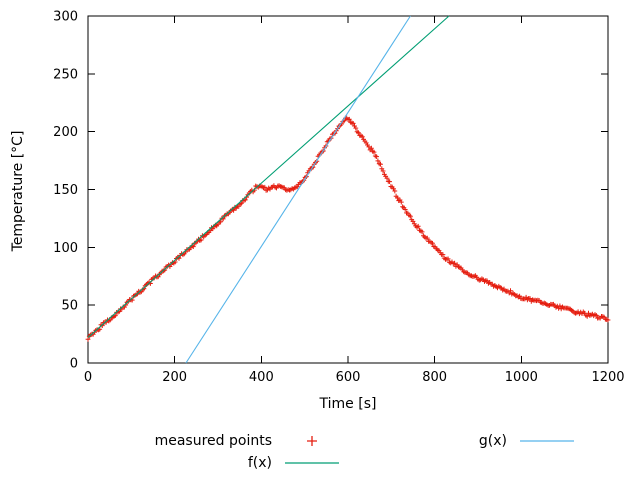  Describe the element at coordinates (65, 190) in the screenshot. I see `svg-text: 150` at that location.